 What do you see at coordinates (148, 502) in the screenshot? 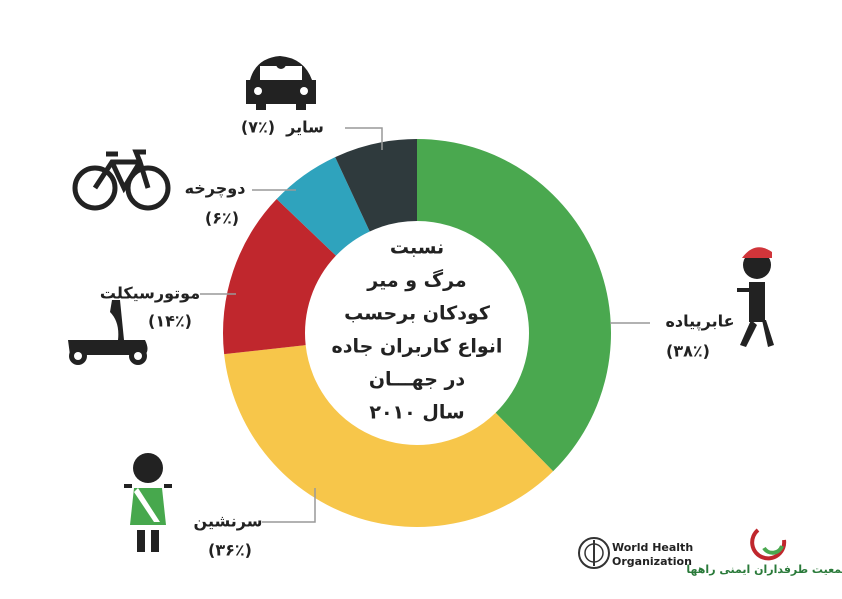
I see `child-icon` at bounding box center [148, 502].